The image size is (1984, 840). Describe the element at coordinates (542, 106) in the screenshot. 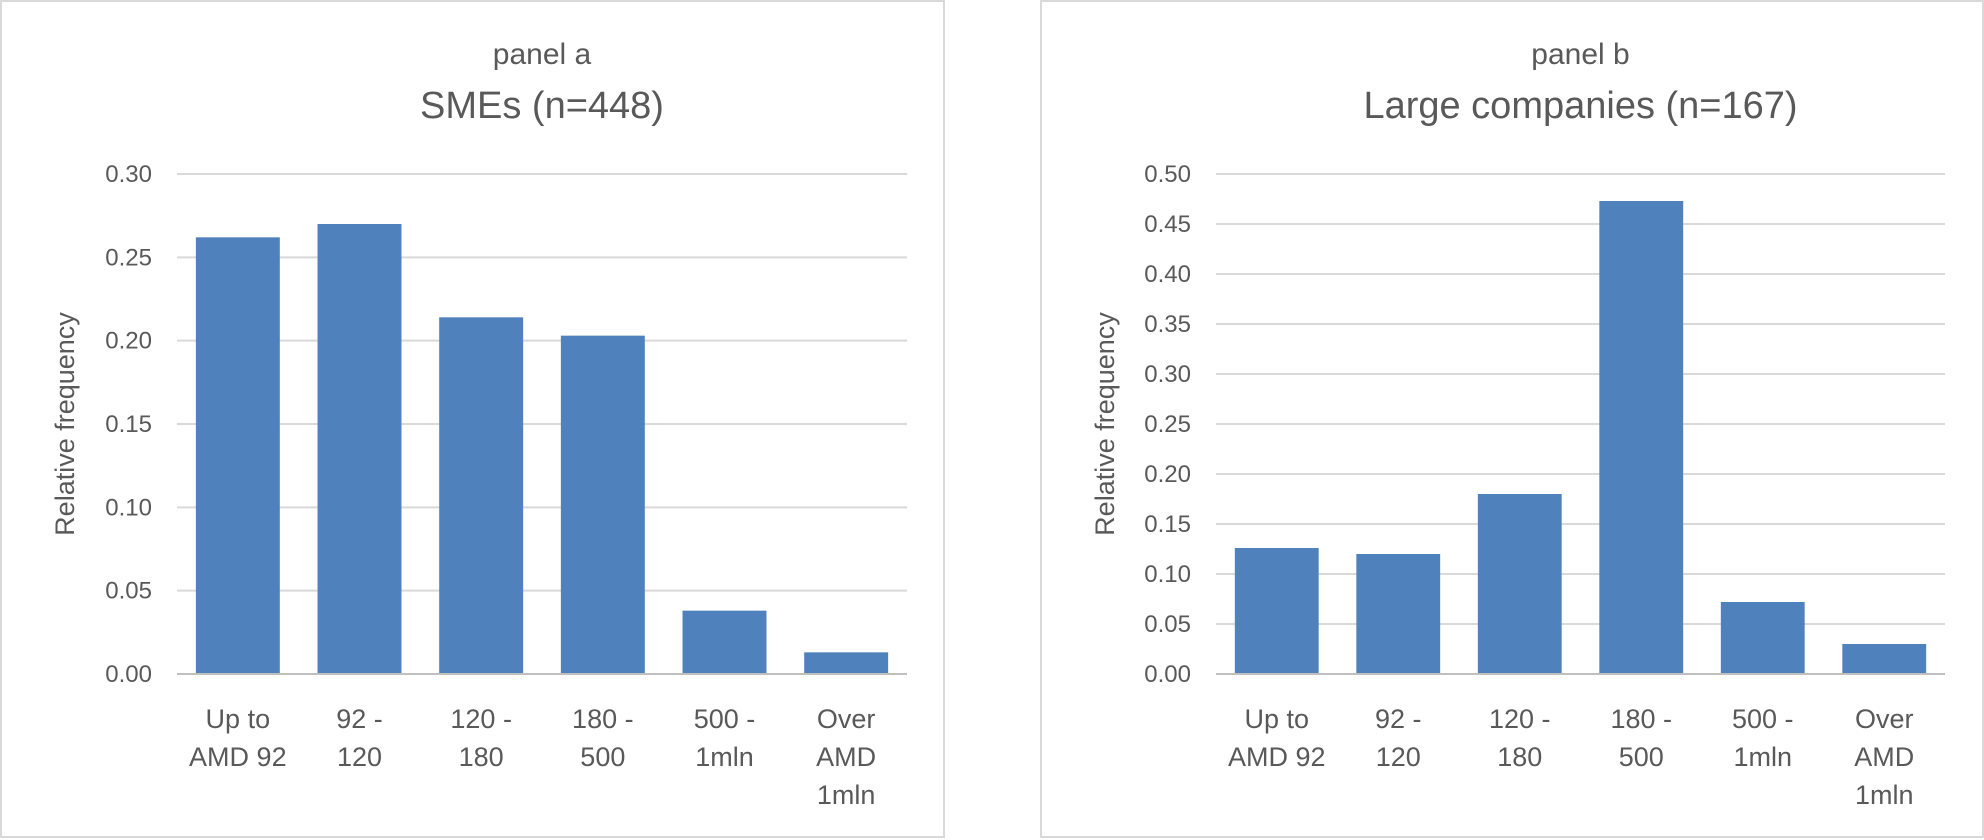

I see `chart-title: SMEs (n=448)` at that location.